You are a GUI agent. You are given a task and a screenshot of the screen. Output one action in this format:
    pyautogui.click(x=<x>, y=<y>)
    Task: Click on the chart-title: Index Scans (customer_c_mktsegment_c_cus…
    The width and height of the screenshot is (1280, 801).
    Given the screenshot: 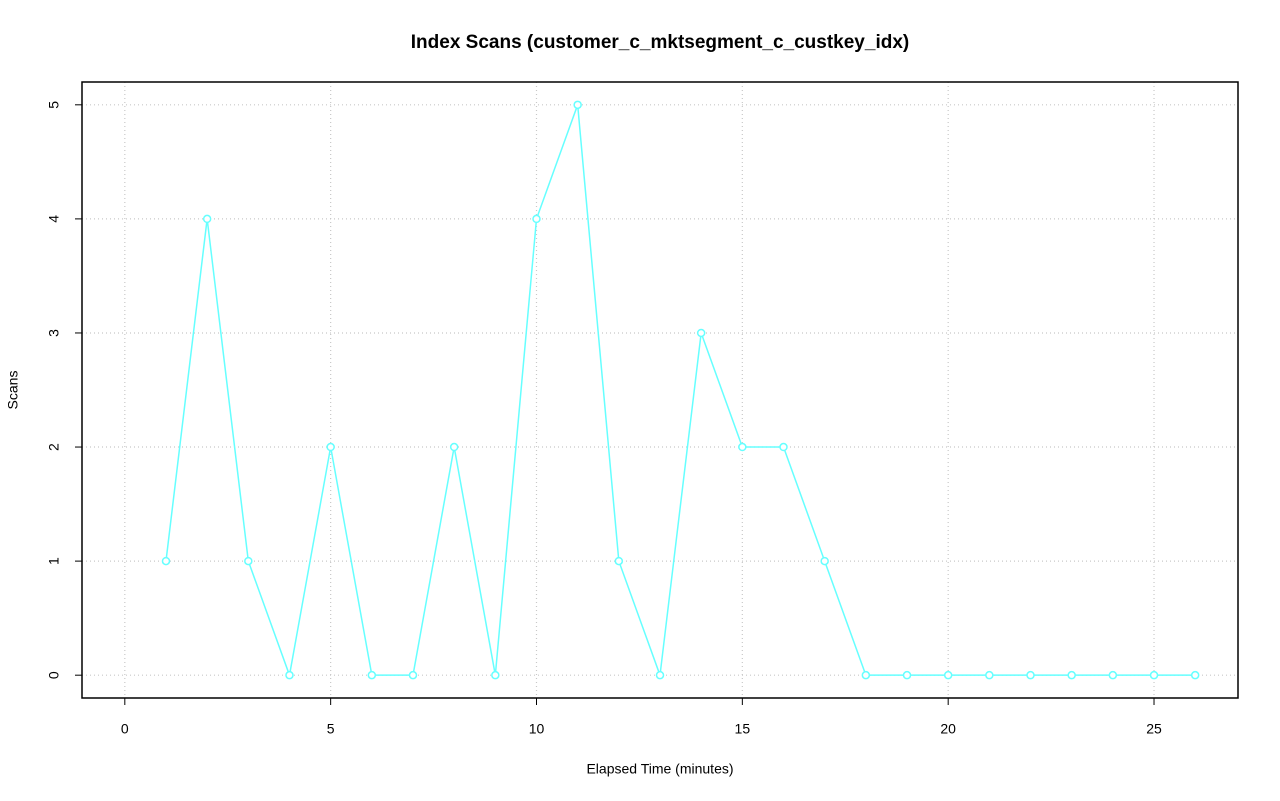 What is the action you would take?
    pyautogui.click(x=660, y=42)
    